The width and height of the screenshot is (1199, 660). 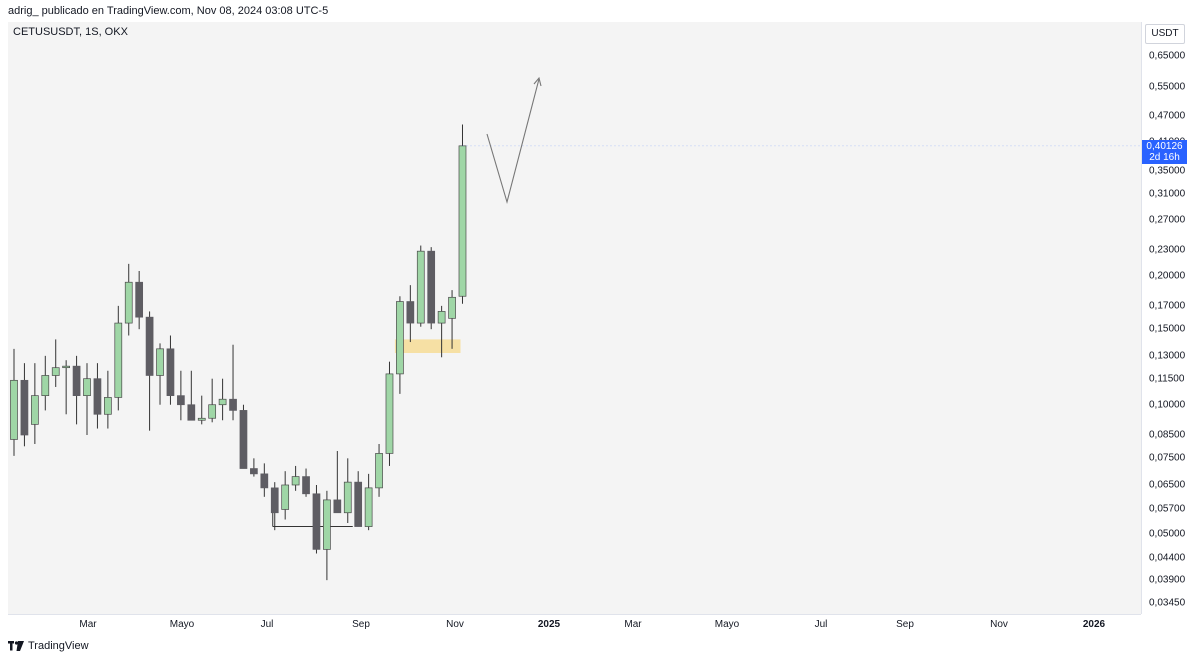 I want to click on price-tick-label: 0,27000, so click(x=1167, y=220).